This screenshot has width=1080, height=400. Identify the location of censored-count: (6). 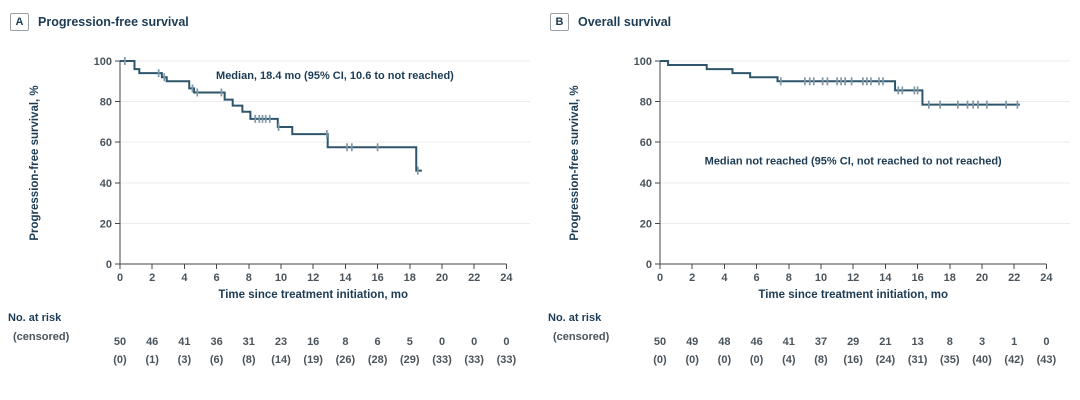
(217, 360).